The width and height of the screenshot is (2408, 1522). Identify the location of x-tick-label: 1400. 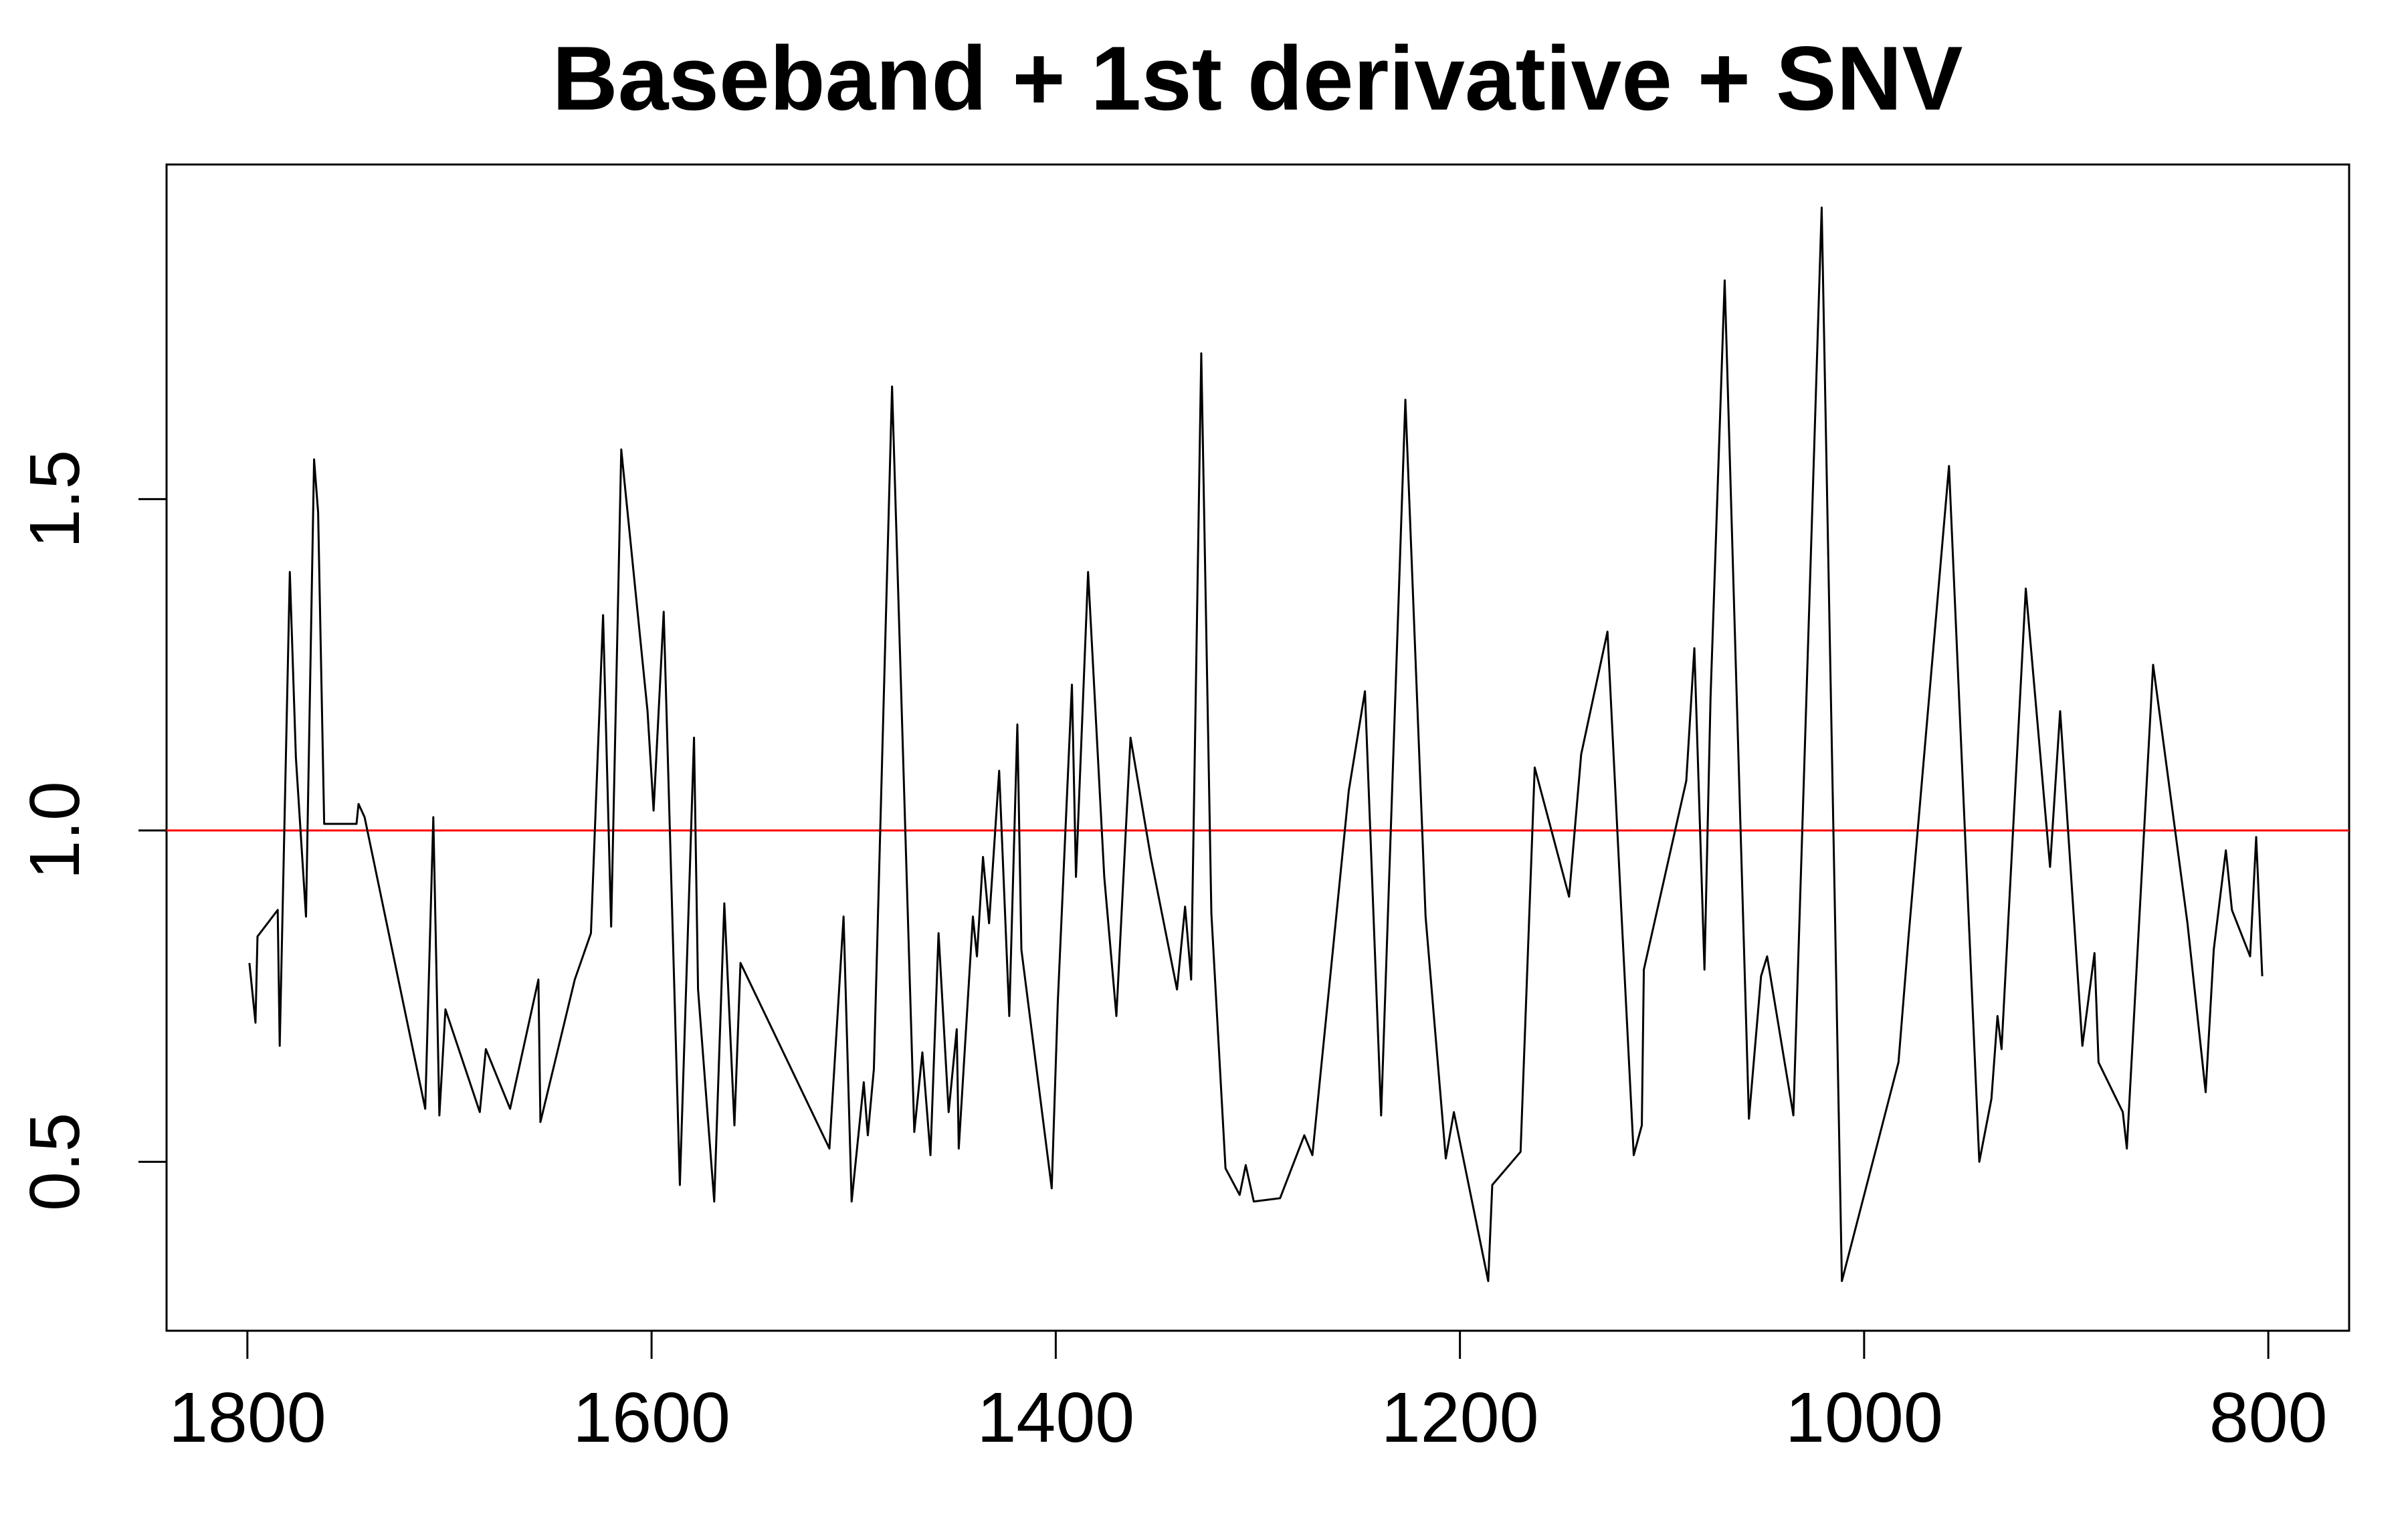
(1055, 1417).